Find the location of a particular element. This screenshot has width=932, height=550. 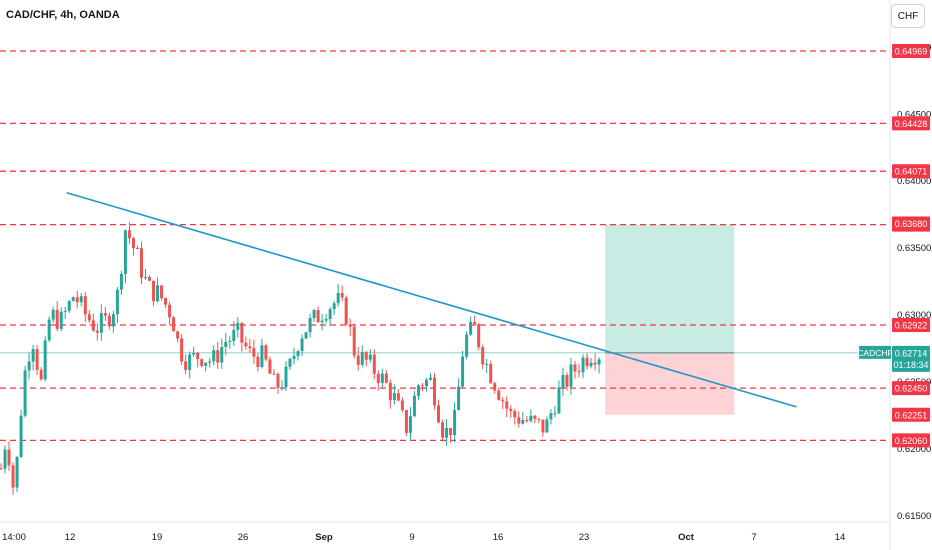

price-tag-label: 0.62251 is located at coordinates (911, 415).